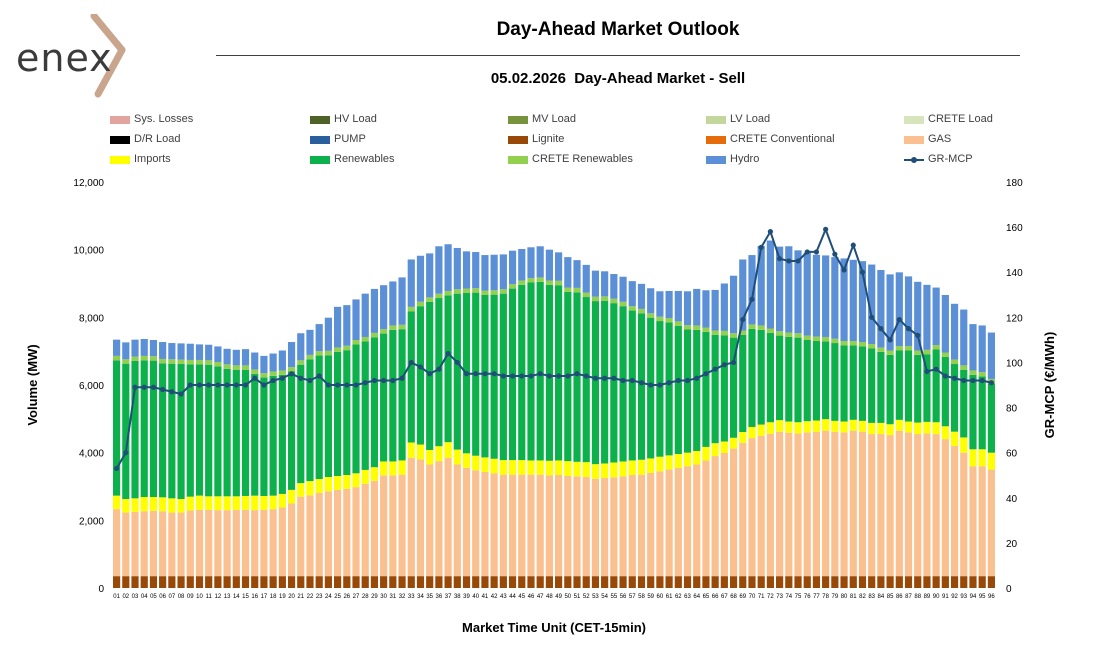  I want to click on x-tick-label: 03, so click(135, 597).